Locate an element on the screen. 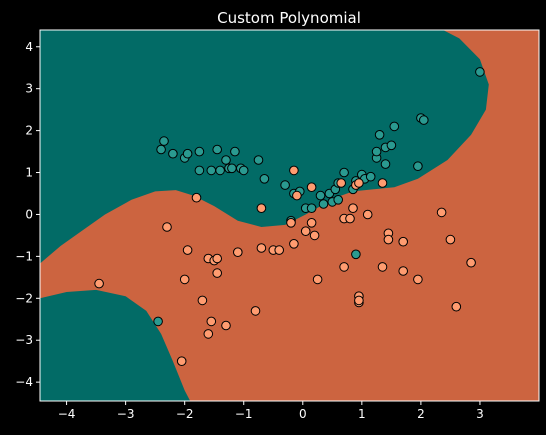 The image size is (546, 435). x-tick-label: 0 is located at coordinates (303, 414).